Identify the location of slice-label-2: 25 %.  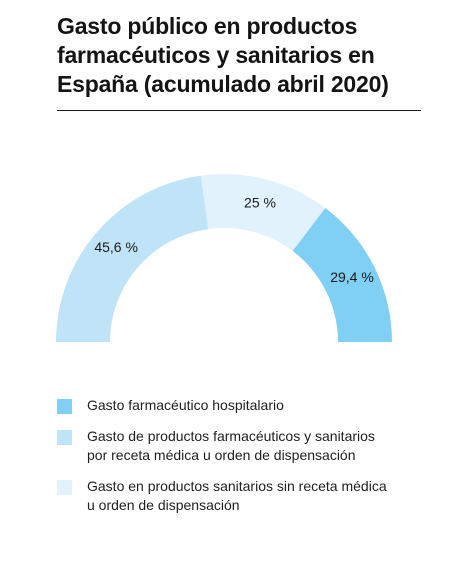
(260, 202).